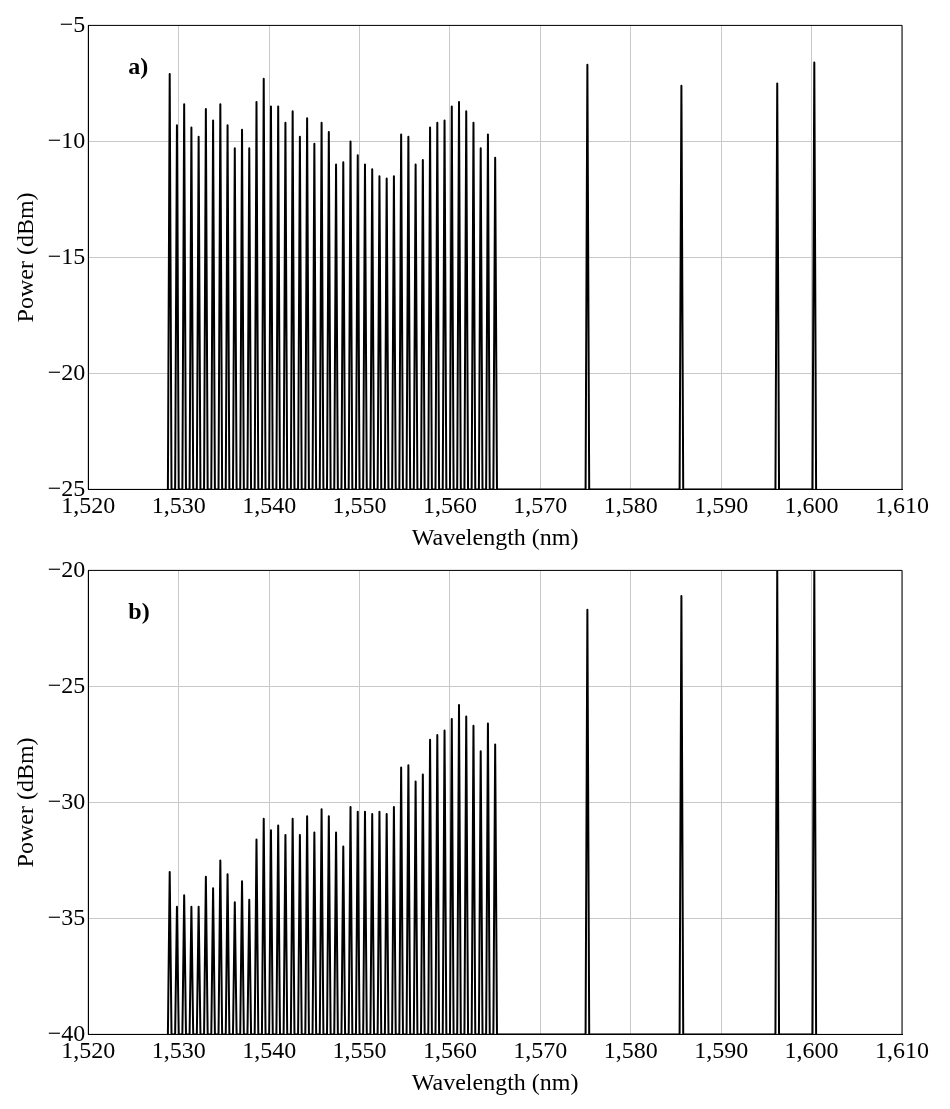 This screenshot has width=950, height=1109. Describe the element at coordinates (66, 255) in the screenshot. I see `y-tick-label: −15` at that location.